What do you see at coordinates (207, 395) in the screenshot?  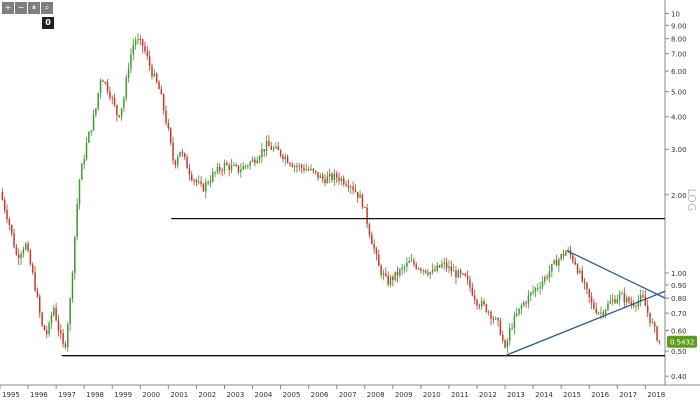 I see `x-tick-label: 2002` at bounding box center [207, 395].